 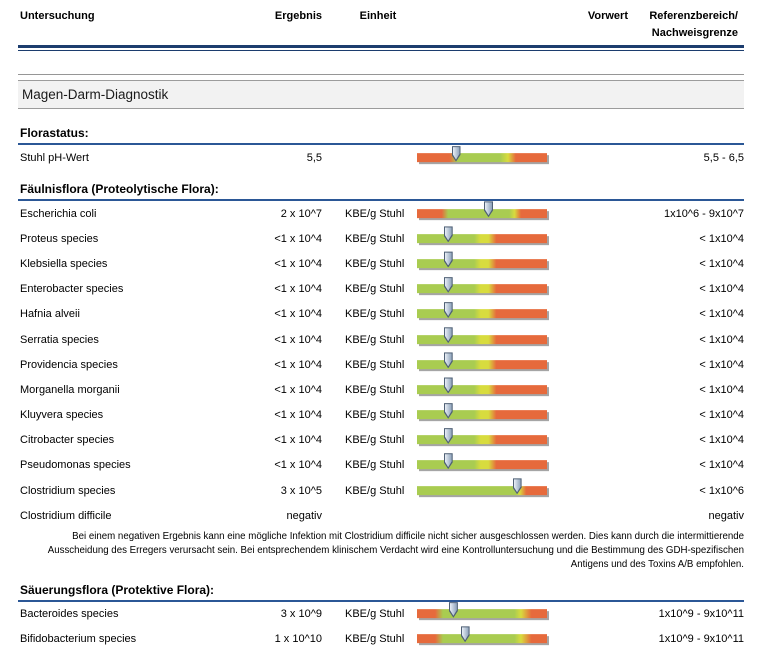 What do you see at coordinates (381, 133) in the screenshot?
I see `section-title: Florastatus:` at bounding box center [381, 133].